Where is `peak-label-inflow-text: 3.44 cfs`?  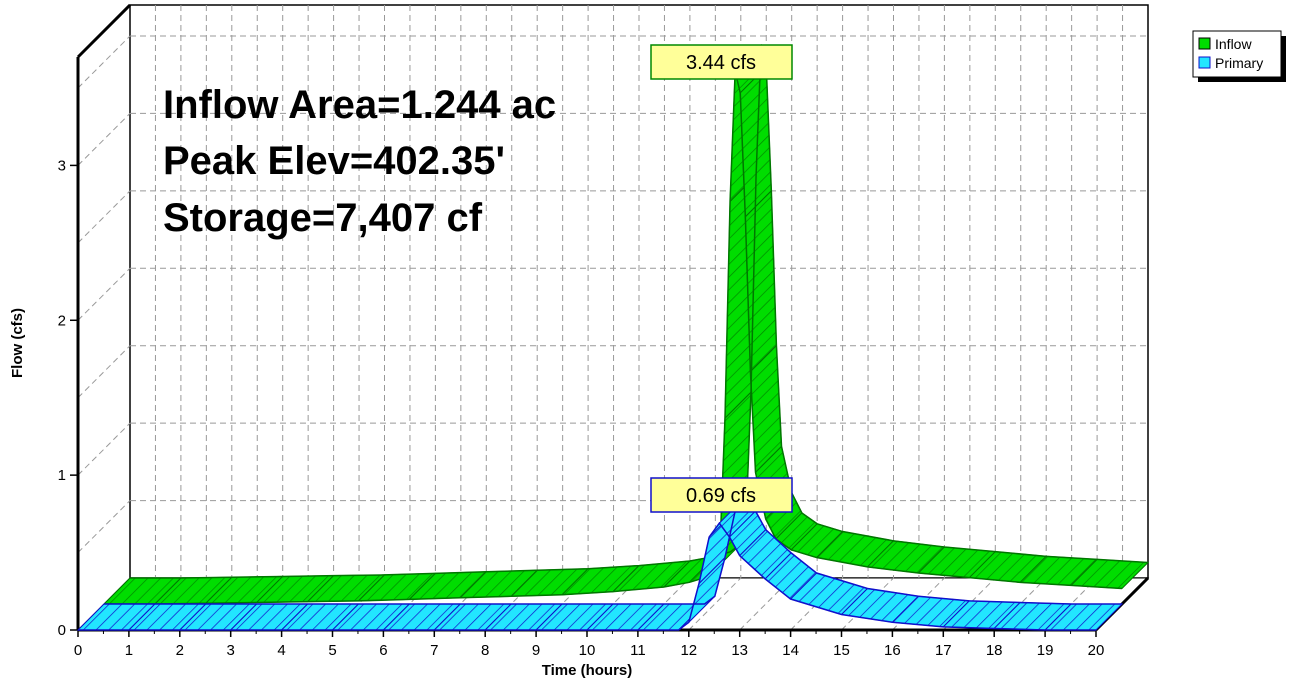 peak-label-inflow-text: 3.44 cfs is located at coordinates (721, 63).